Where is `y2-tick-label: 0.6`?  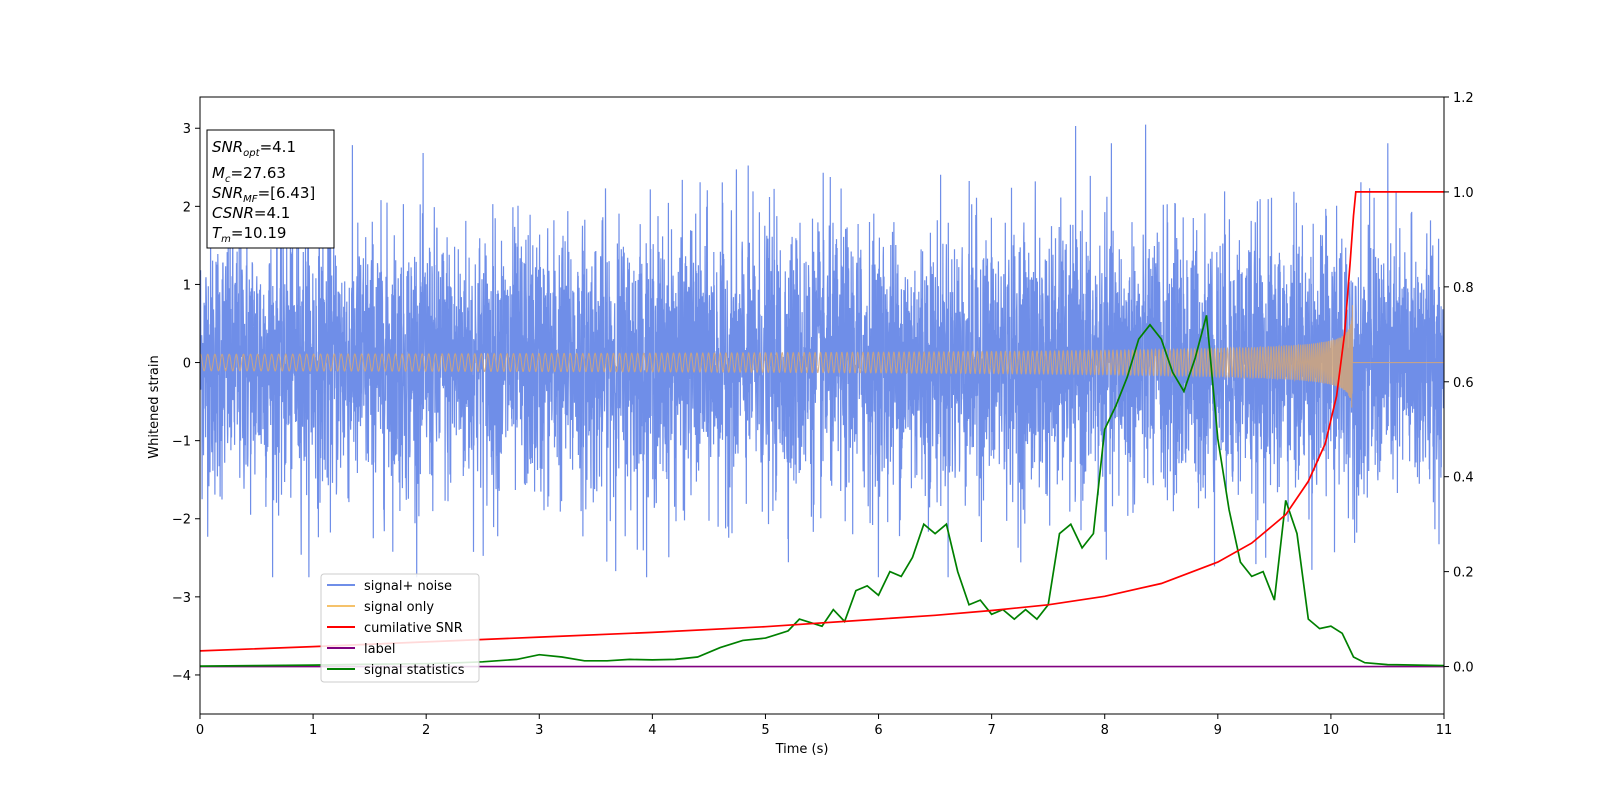
y2-tick-label: 0.6 is located at coordinates (1463, 383).